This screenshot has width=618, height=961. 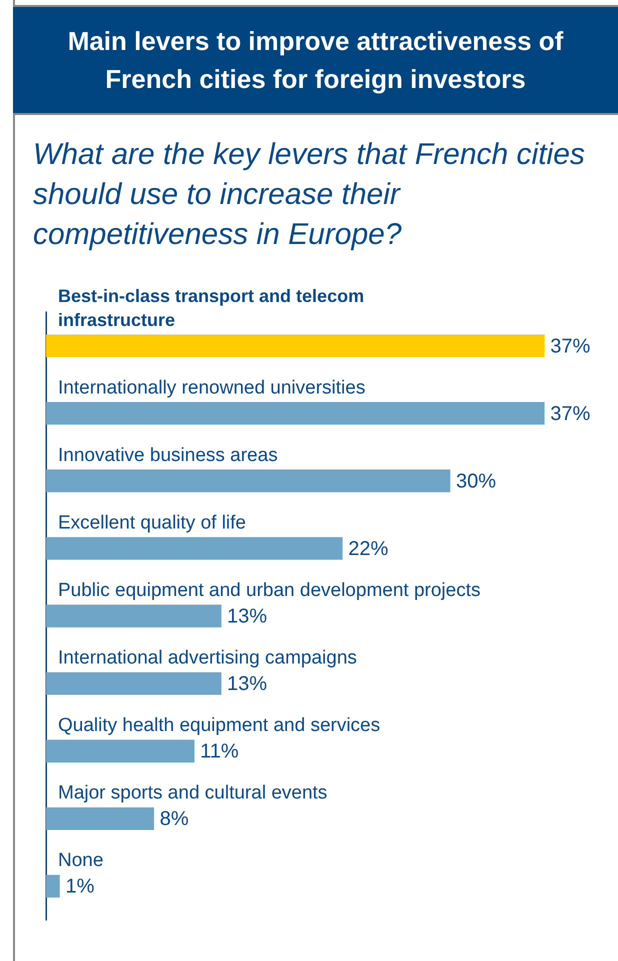 What do you see at coordinates (81, 861) in the screenshot?
I see `y-tick-label: None` at bounding box center [81, 861].